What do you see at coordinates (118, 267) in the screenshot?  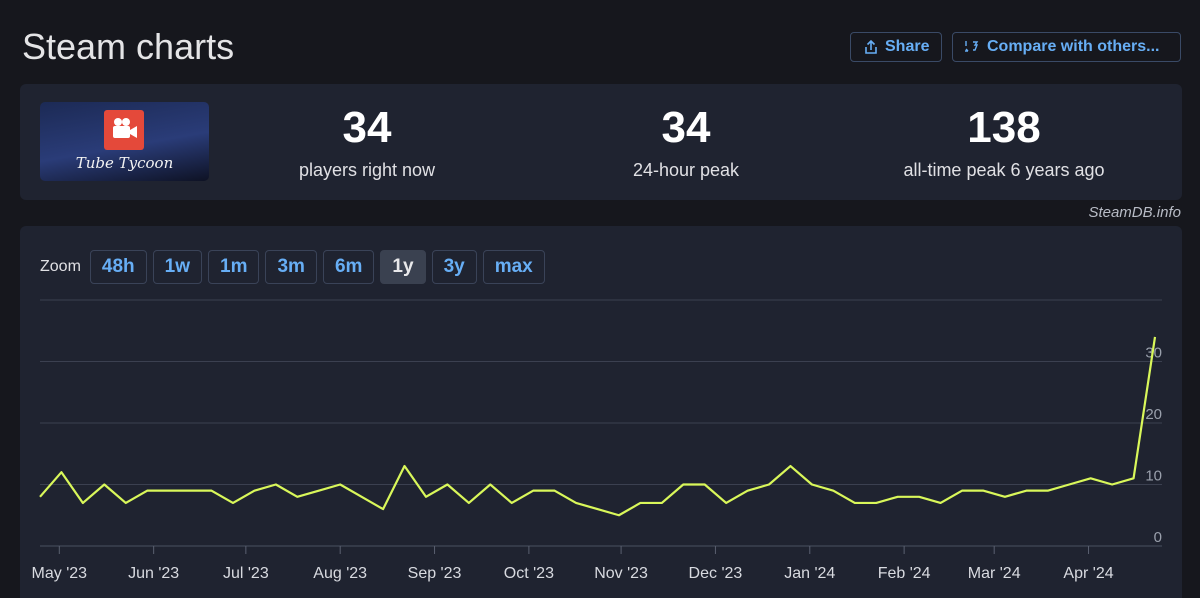 I see `zoom-button: 48h` at bounding box center [118, 267].